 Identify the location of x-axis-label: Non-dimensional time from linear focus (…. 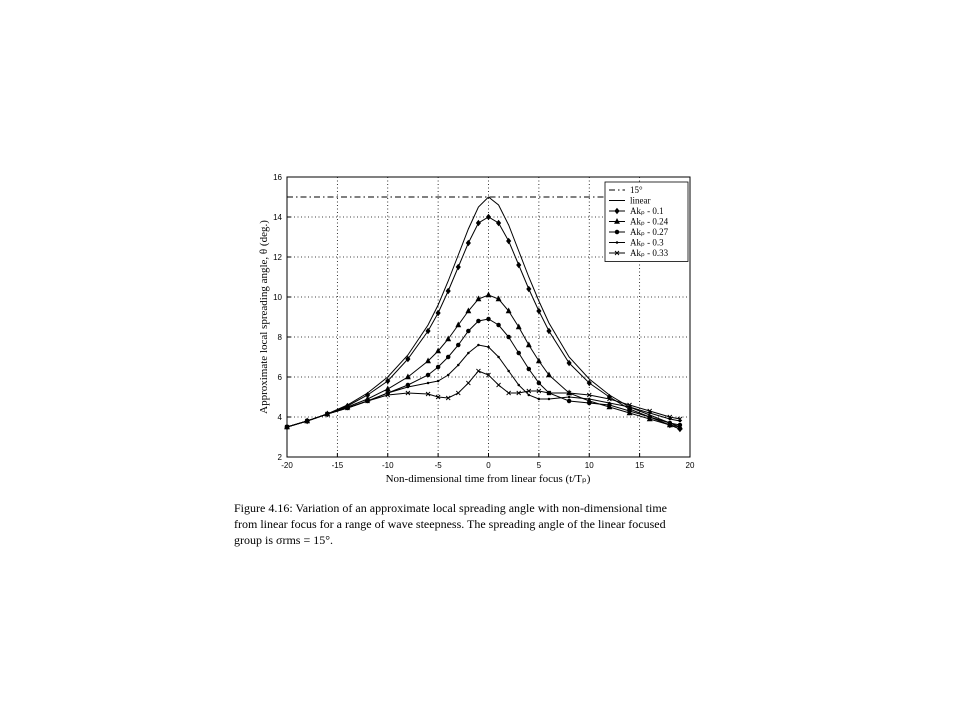
(488, 479).